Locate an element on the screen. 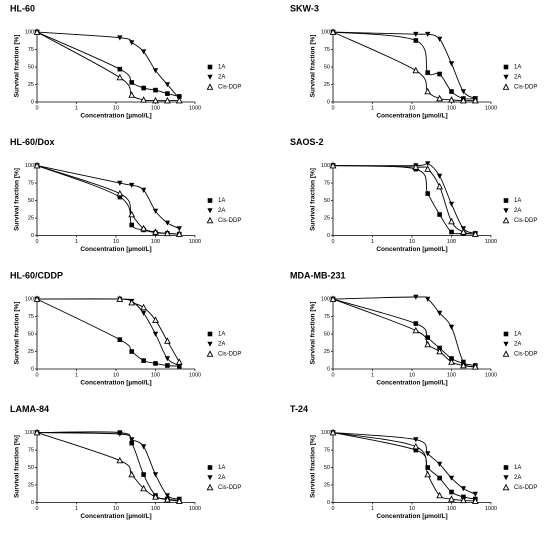 Image resolution: width=550 pixels, height=533 pixels. legend-label: Cis-DDP is located at coordinates (525, 88).